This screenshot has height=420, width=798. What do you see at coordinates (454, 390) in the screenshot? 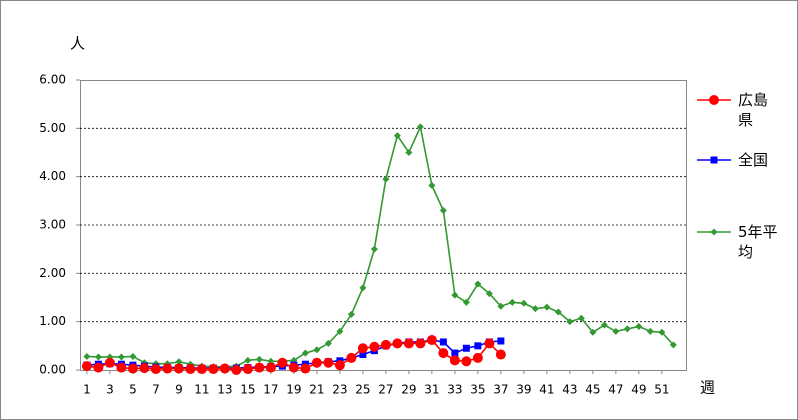
I see `x-tick-label: 33` at bounding box center [454, 390].